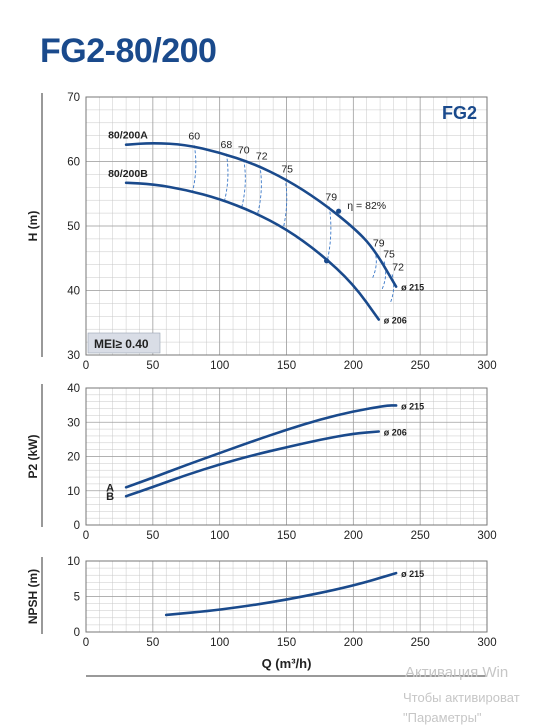 Image resolution: width=538 pixels, height=725 pixels. Describe the element at coordinates (353, 366) in the screenshot. I see `head-x-tick-label: 200` at that location.